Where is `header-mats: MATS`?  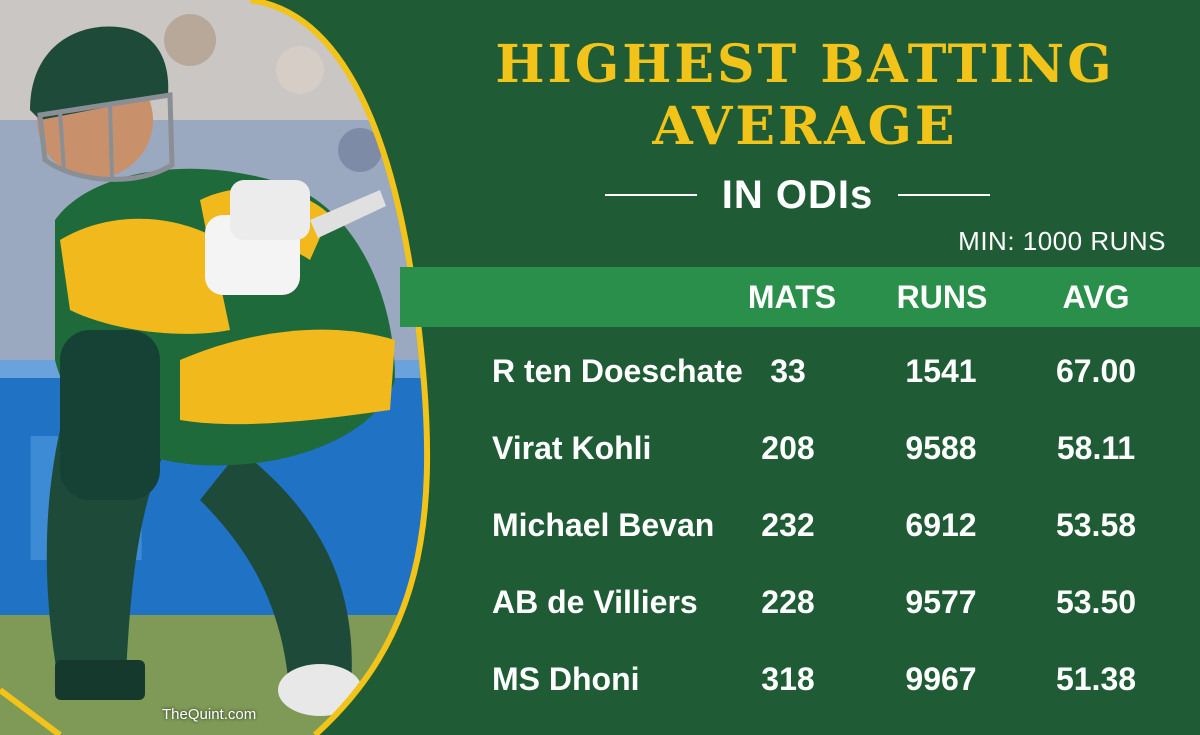 header-mats: MATS is located at coordinates (792, 297).